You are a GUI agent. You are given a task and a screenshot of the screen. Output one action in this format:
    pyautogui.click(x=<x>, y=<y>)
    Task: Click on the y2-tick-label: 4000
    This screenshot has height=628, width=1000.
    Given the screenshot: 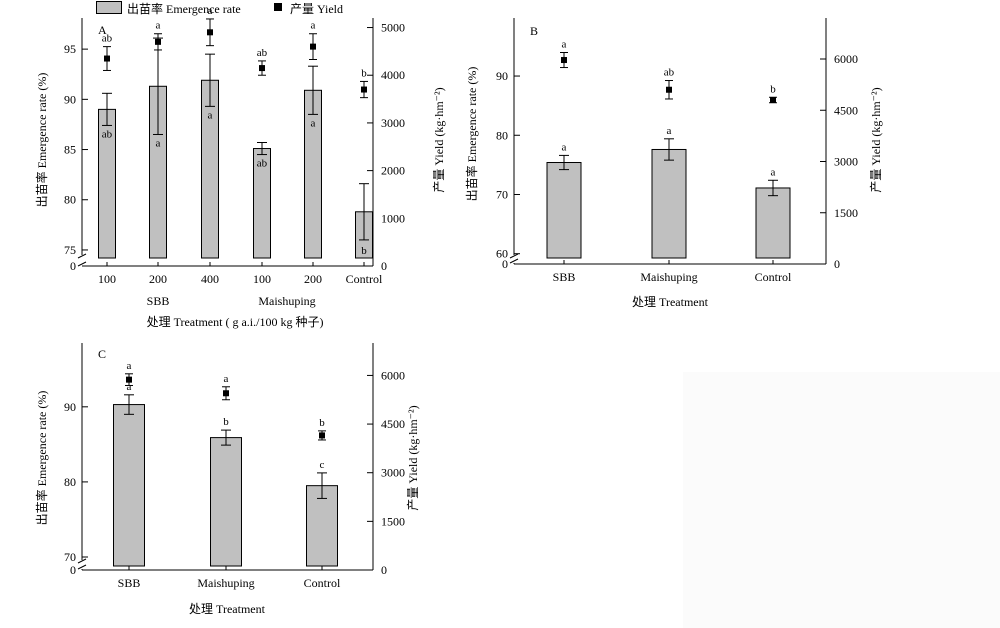 What is the action you would take?
    pyautogui.click(x=393, y=75)
    